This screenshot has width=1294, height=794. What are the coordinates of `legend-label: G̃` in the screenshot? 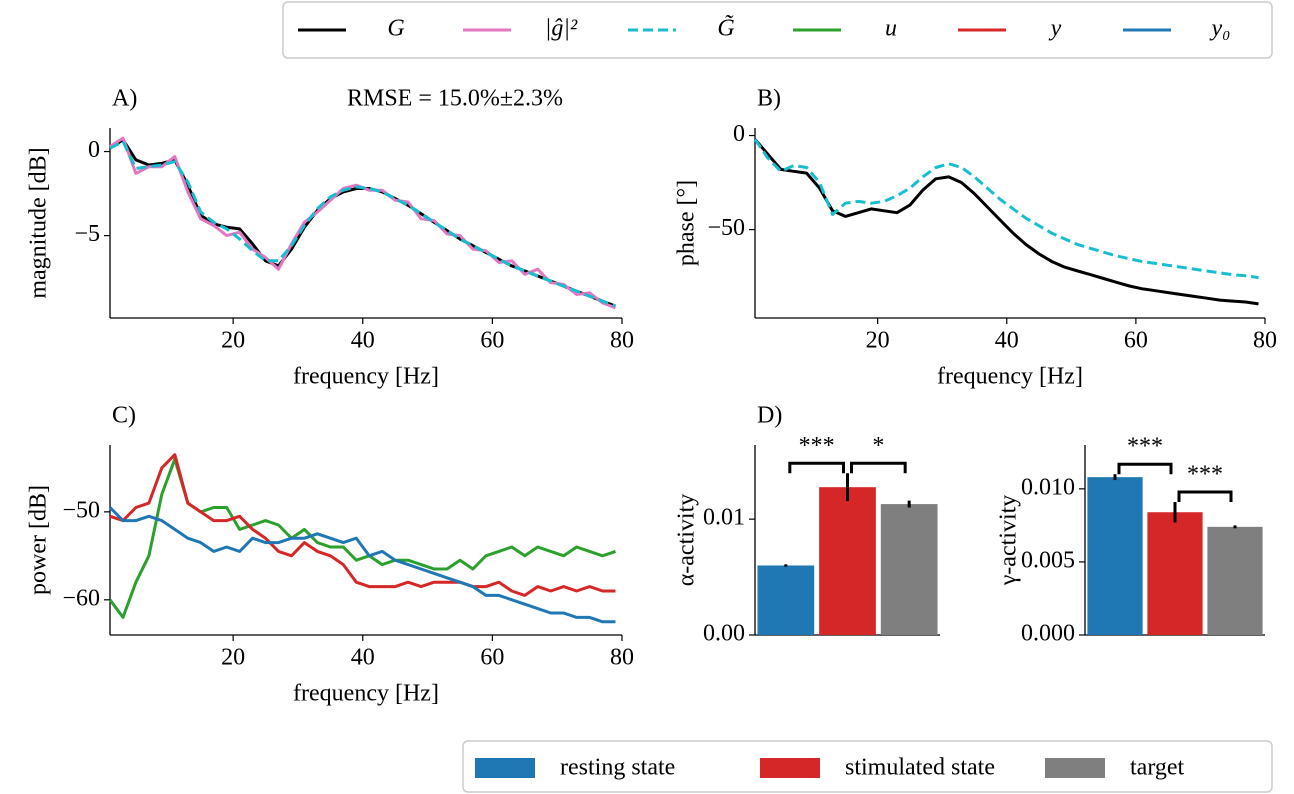 It's located at (725, 27).